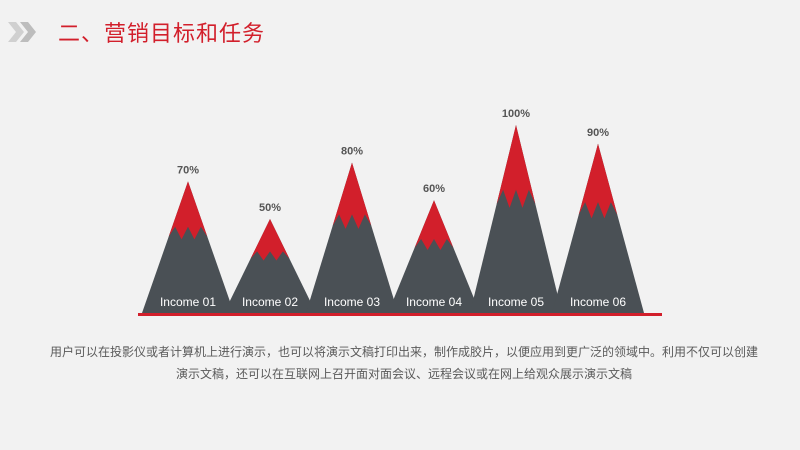 The image size is (800, 450). I want to click on category-label-4: Income 04, so click(434, 302).